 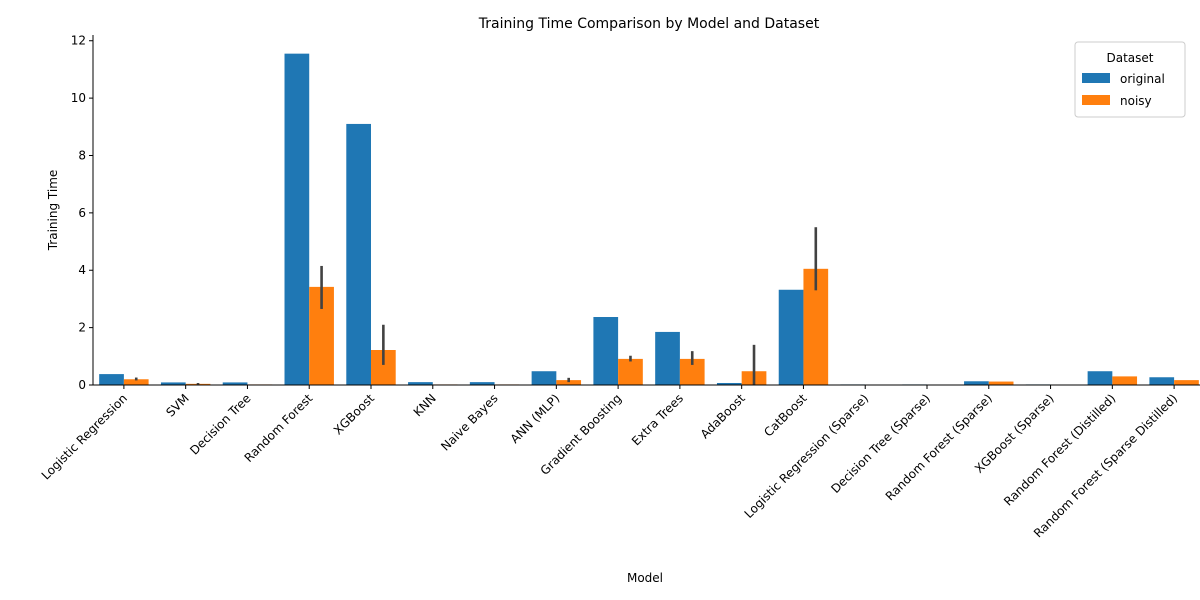 I want to click on x-tick-label-random-forest: Random Forest, so click(x=279, y=428).